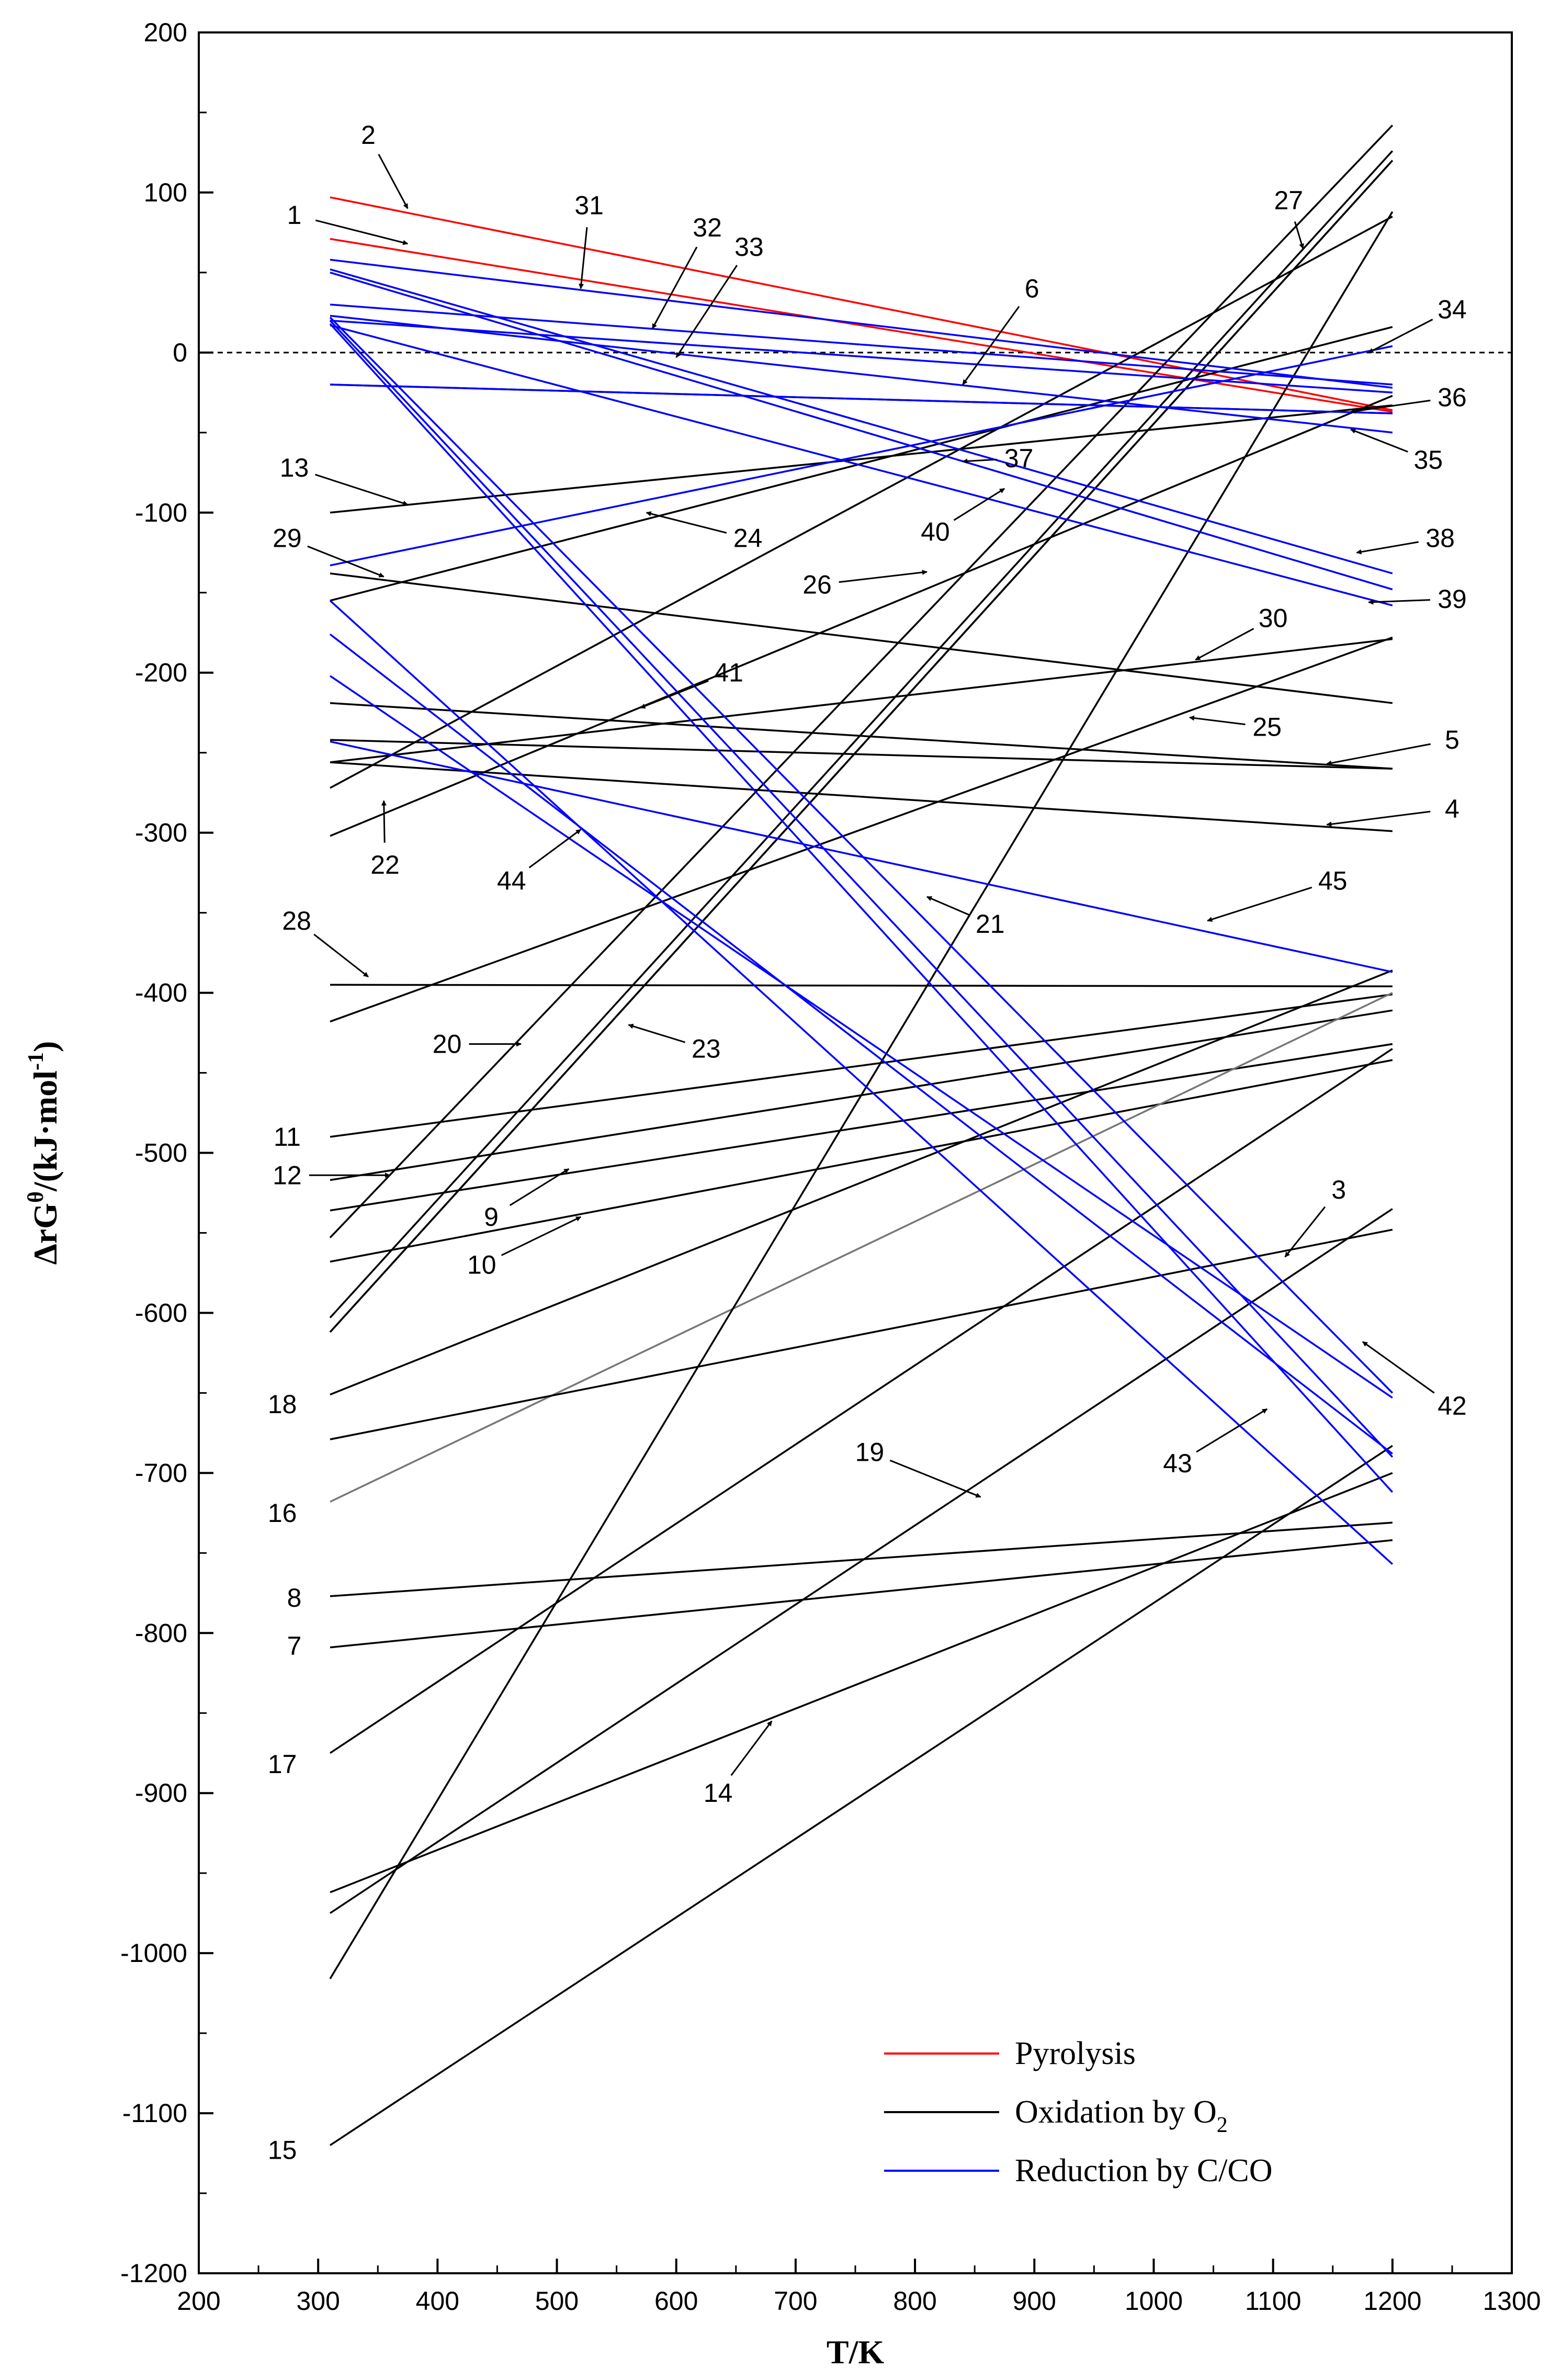 This screenshot has width=1561, height=2380. I want to click on y-tick-label: 200, so click(166, 32).